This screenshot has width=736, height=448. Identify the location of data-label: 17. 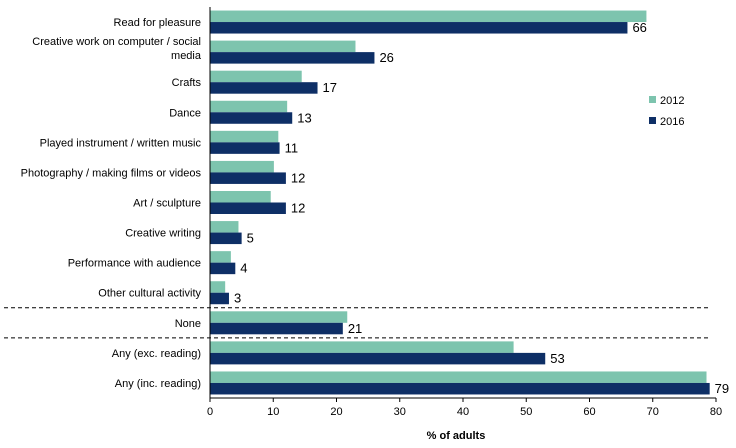
(330, 87).